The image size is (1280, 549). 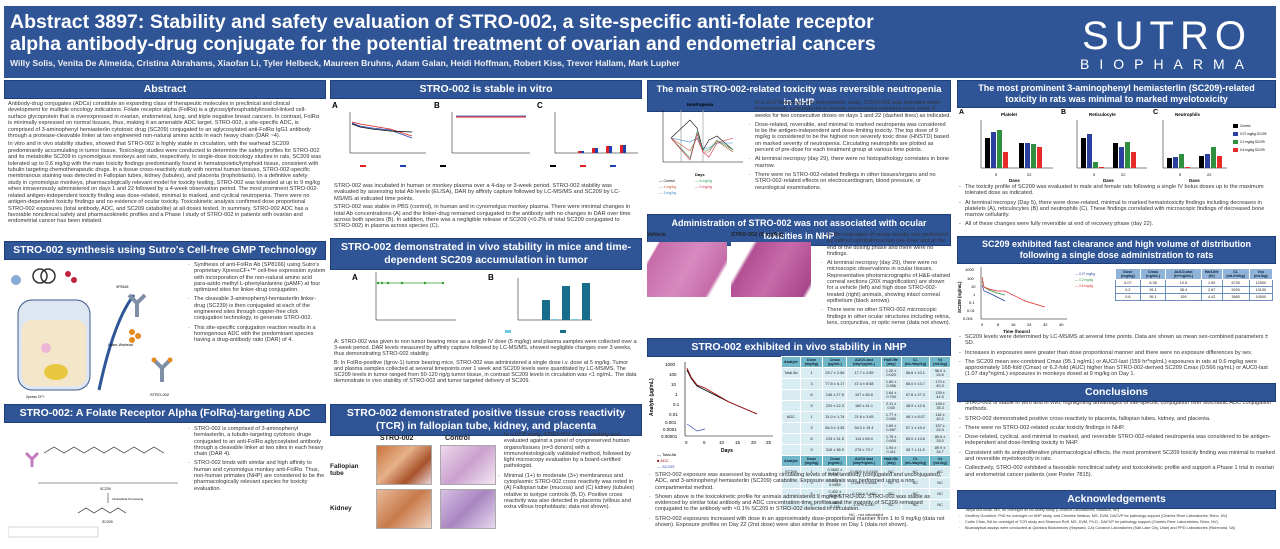 What do you see at coordinates (722, 442) in the screenshot?
I see `svg-text: 10` at bounding box center [722, 442].